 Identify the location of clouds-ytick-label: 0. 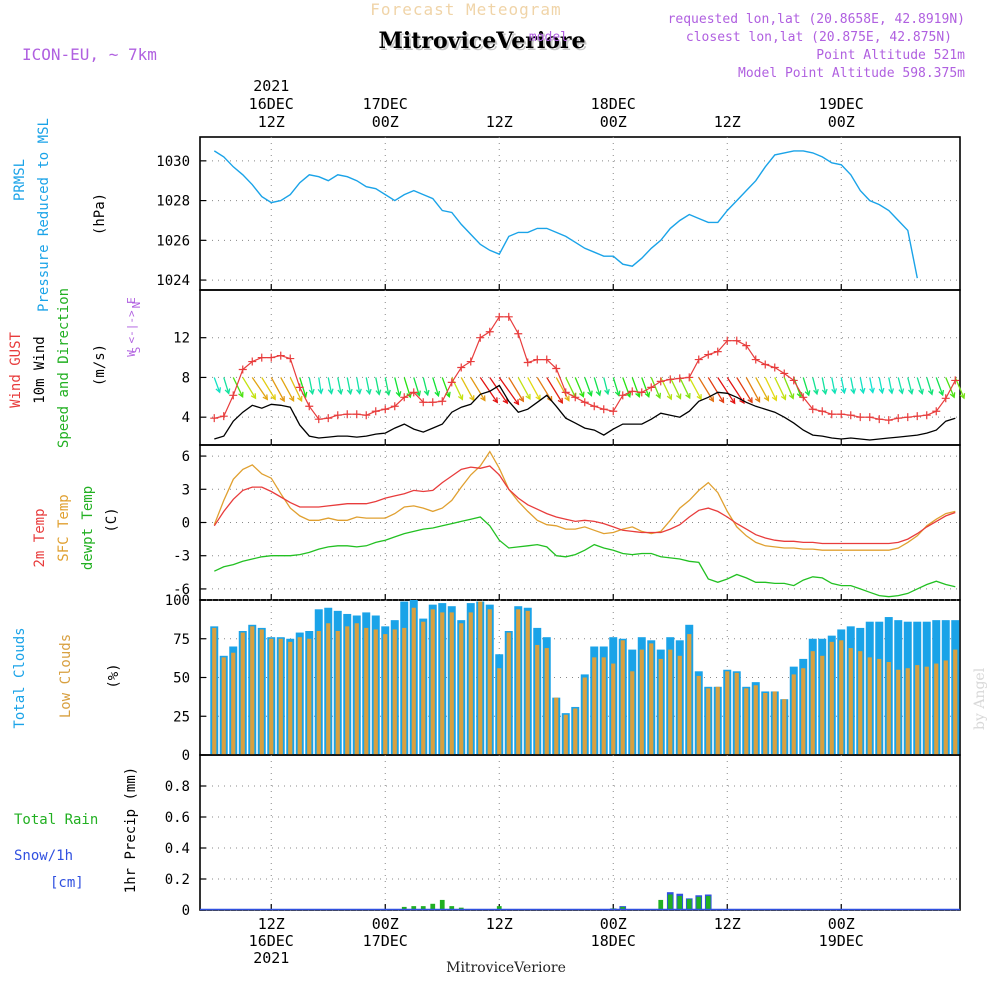
(186, 756).